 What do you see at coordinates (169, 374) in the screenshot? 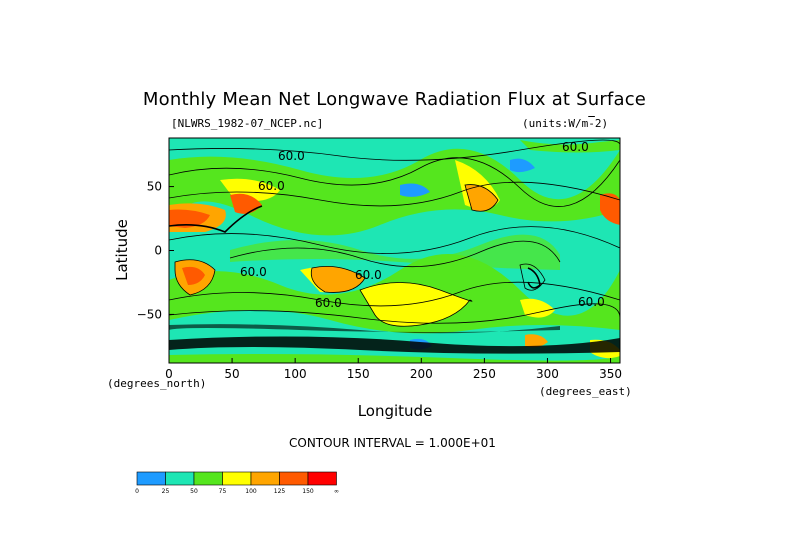
I see `x-tick-label: 0` at bounding box center [169, 374].